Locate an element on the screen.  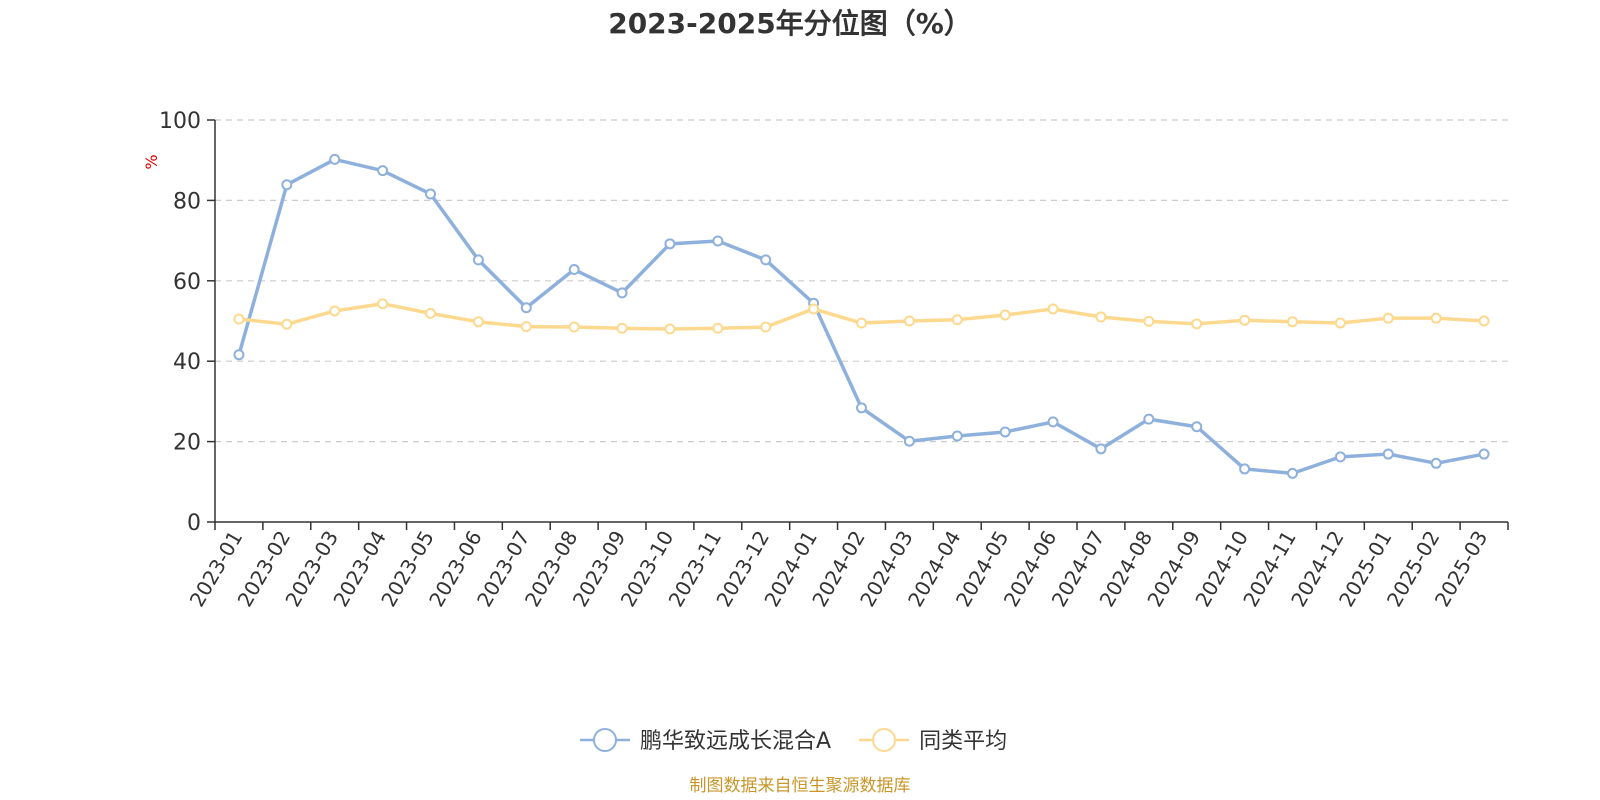
legend-label: 同类平均 is located at coordinates (963, 741).